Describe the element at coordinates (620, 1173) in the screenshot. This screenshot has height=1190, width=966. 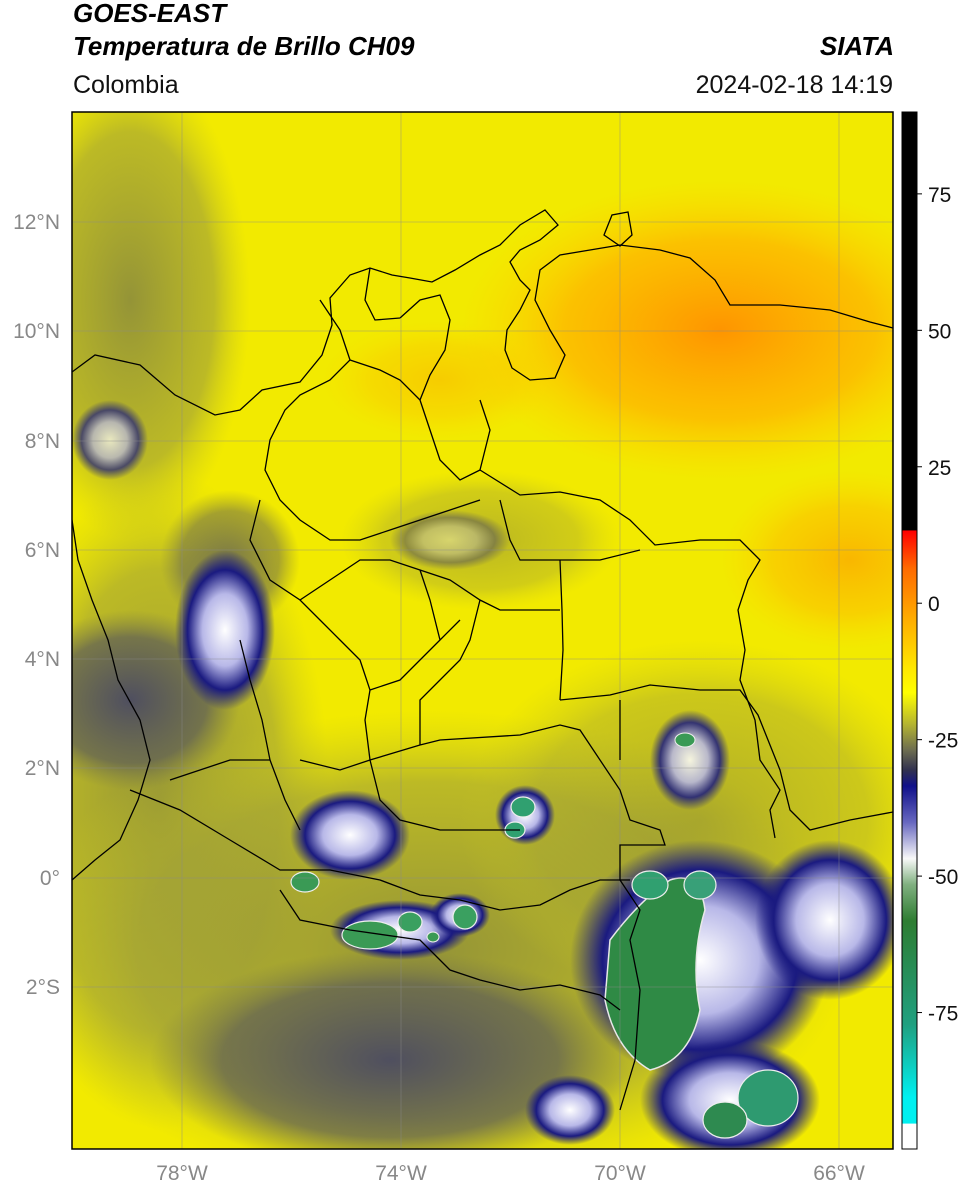
I see `lon-tick-label: 70°W` at that location.